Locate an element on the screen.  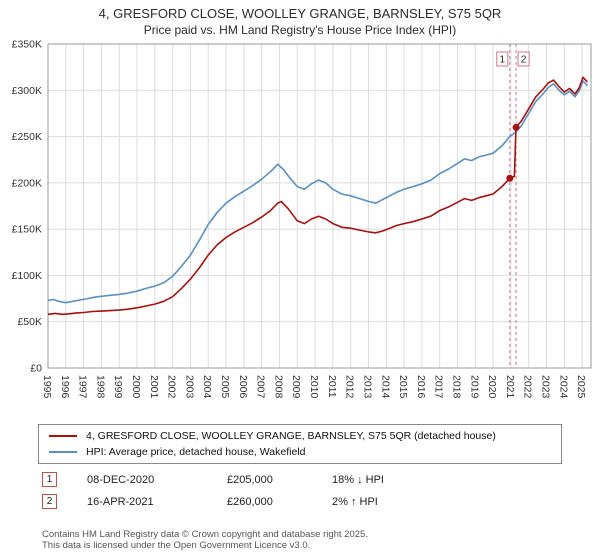
y-tick-label: £200K is located at coordinates (27, 183).